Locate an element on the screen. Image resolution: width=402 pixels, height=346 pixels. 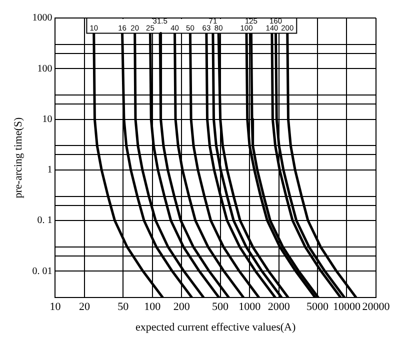
y-tick-label: 10 is located at coordinates (47, 119).